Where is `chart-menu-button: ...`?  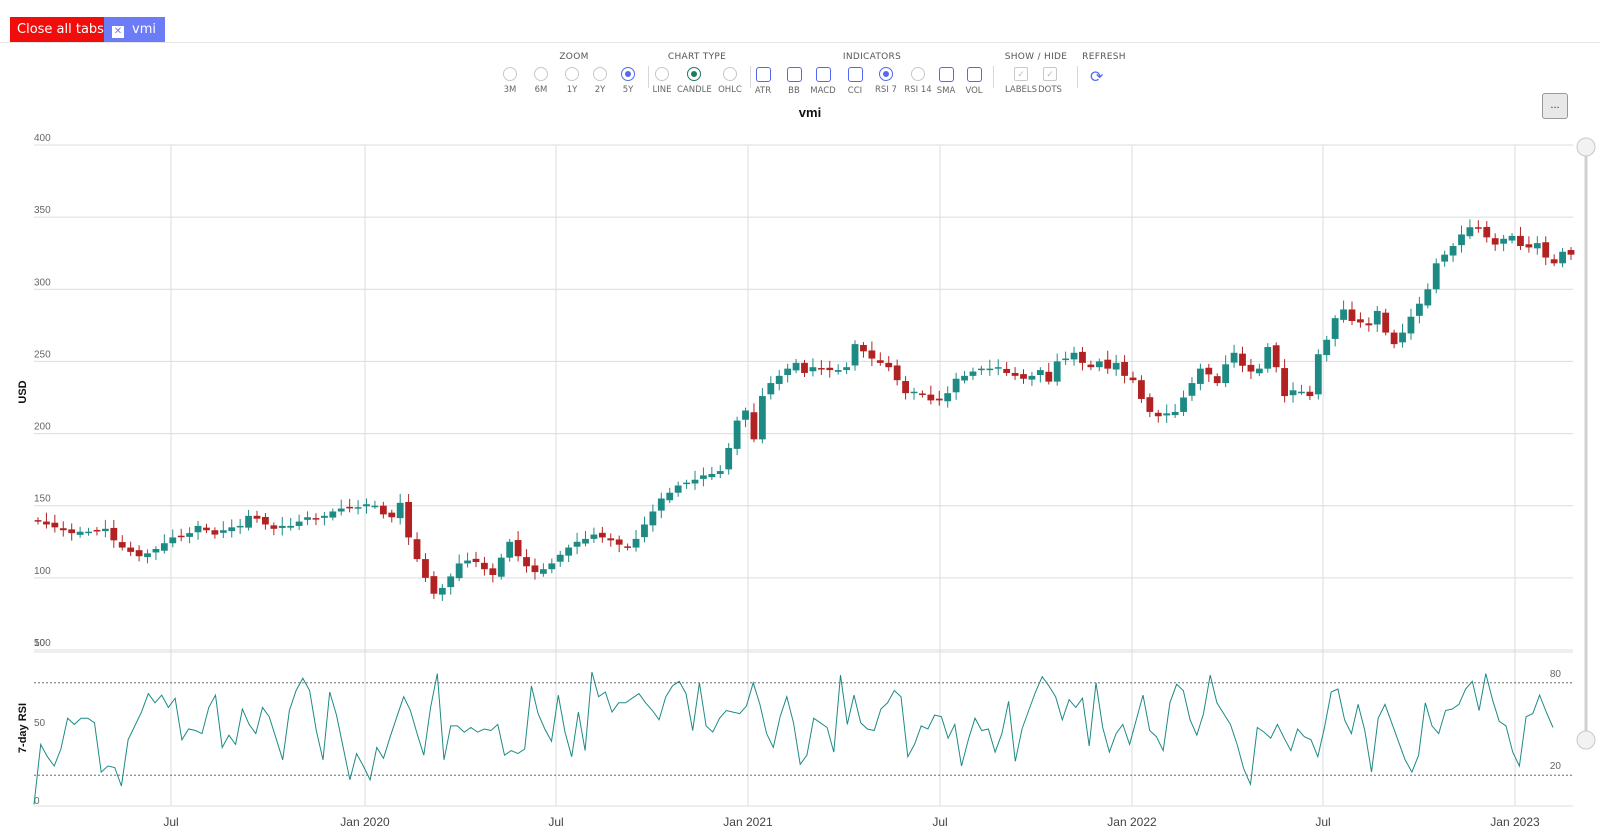
chart-menu-button: ... is located at coordinates (1555, 106).